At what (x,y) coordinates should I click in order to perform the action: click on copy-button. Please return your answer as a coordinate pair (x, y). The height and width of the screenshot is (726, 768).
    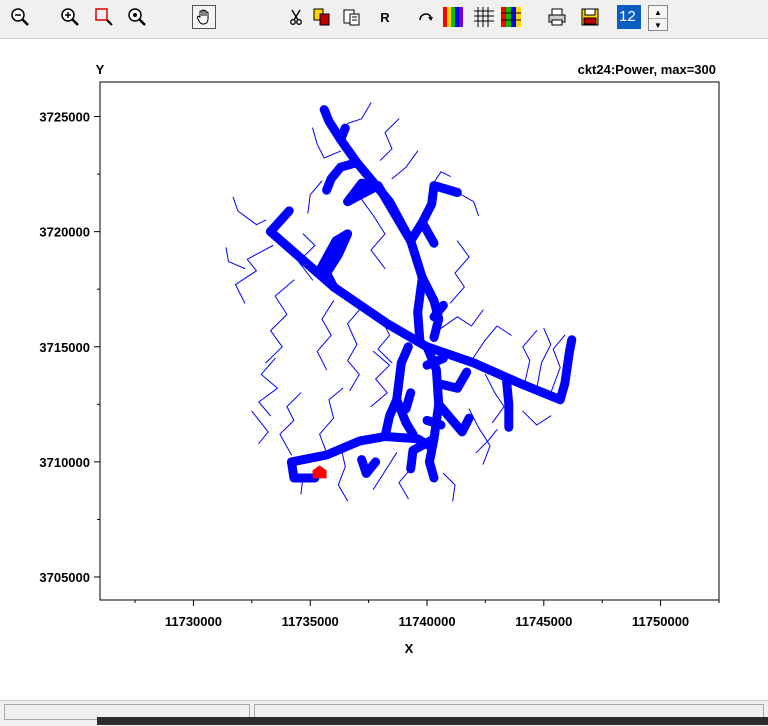
    Looking at the image, I should click on (322, 17).